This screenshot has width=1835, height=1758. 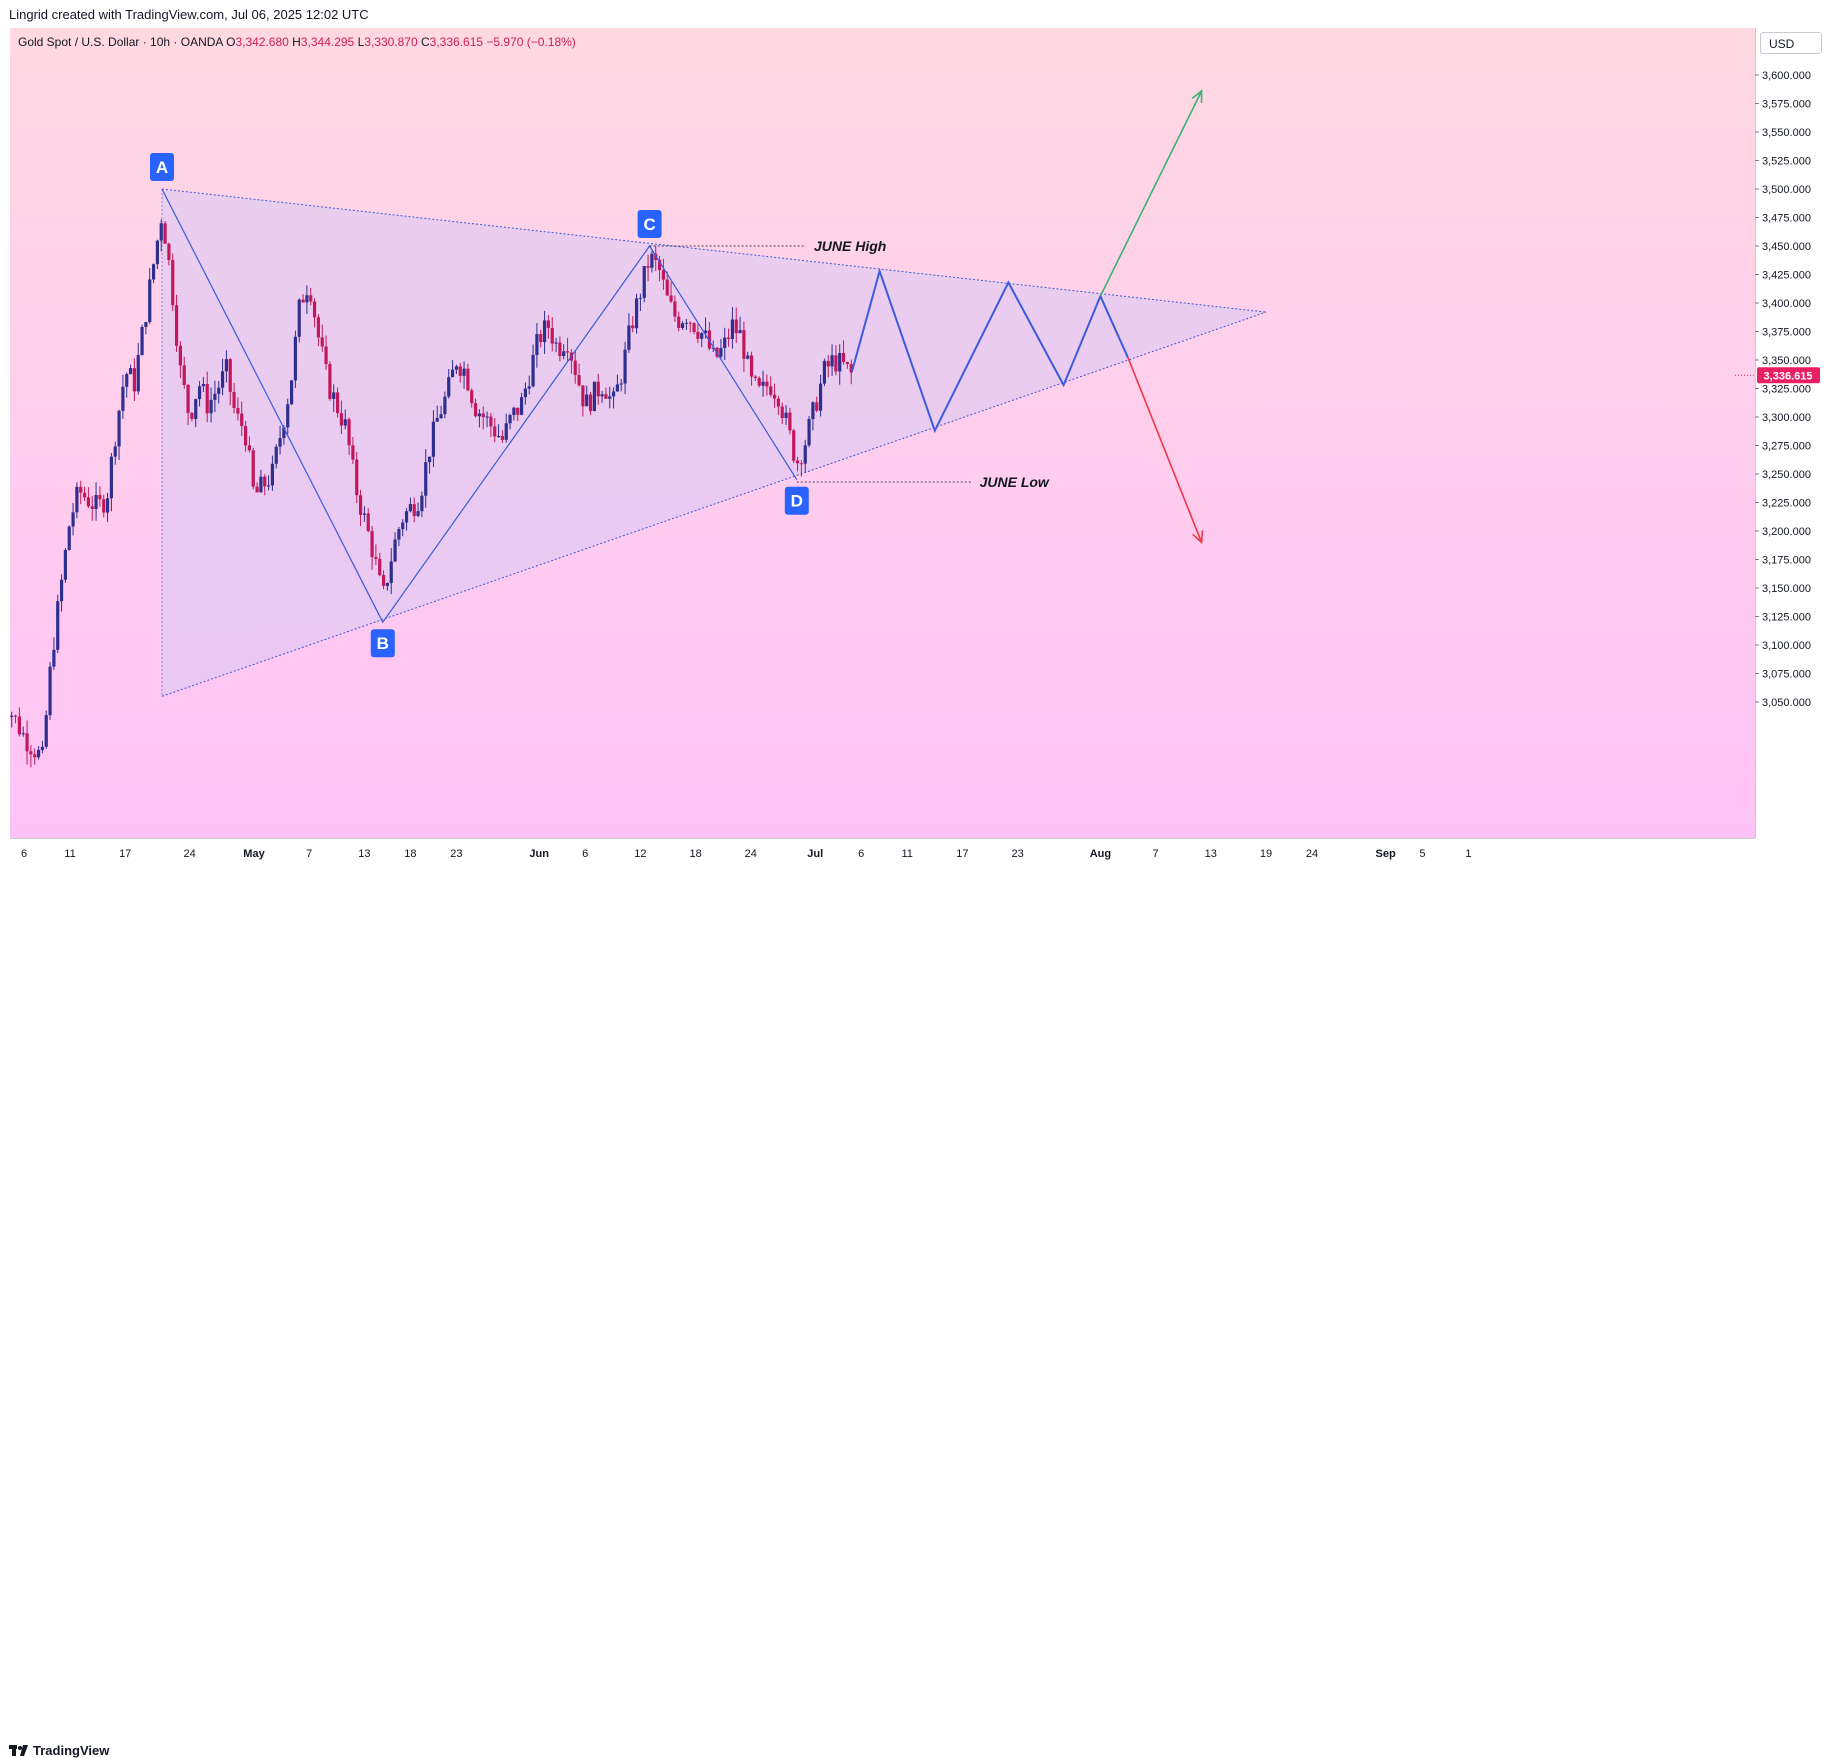 I want to click on point-label-b: B, so click(x=382, y=643).